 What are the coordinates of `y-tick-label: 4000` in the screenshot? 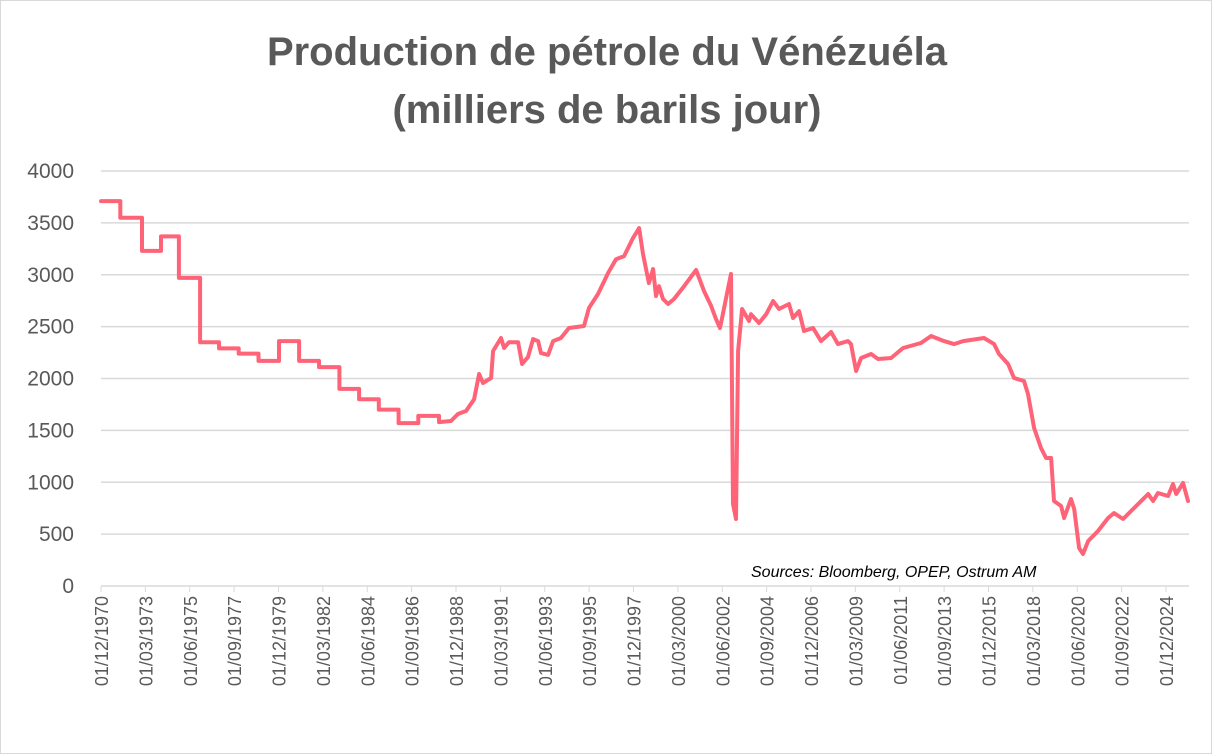 It's located at (50, 171).